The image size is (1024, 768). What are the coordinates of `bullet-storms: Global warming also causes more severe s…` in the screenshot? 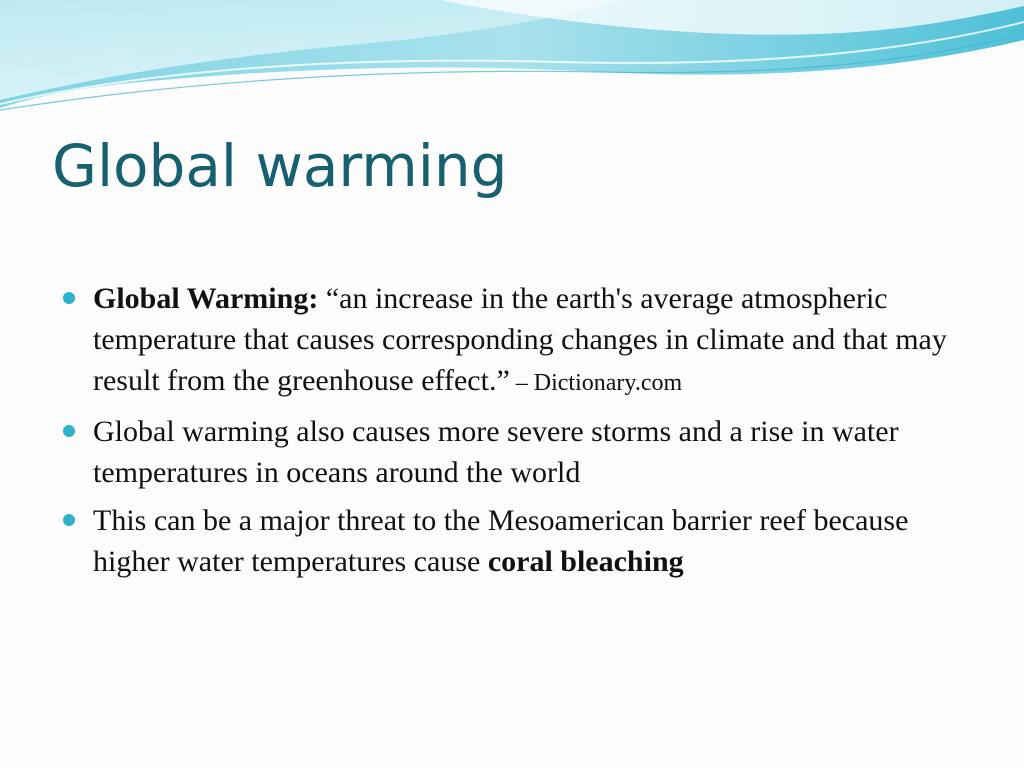 It's located at (520, 452).